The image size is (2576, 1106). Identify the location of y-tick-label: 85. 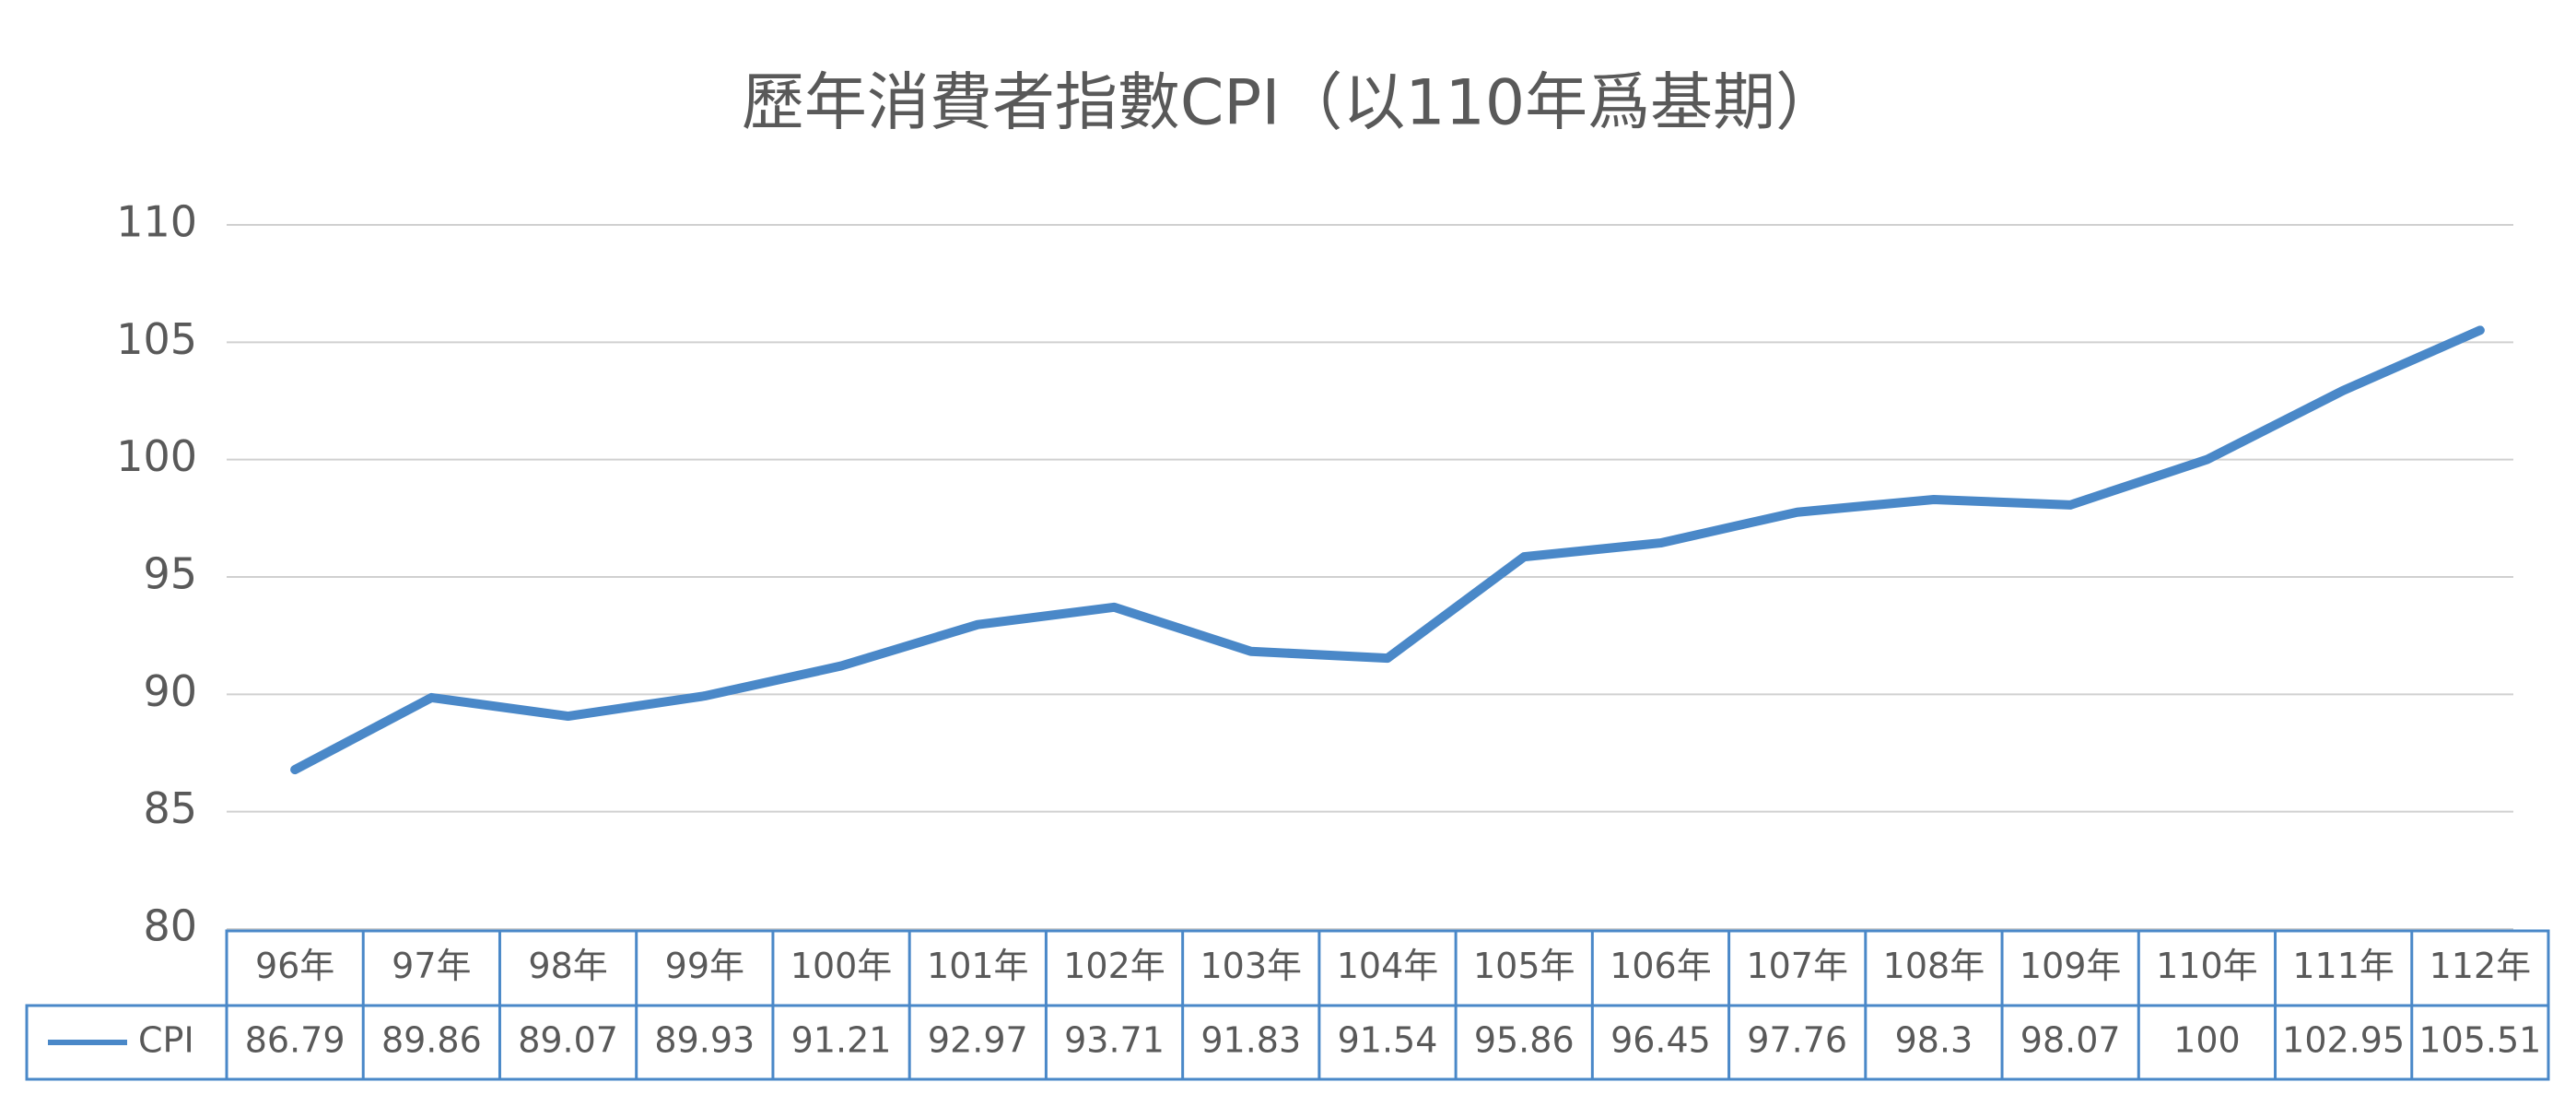
(170, 808).